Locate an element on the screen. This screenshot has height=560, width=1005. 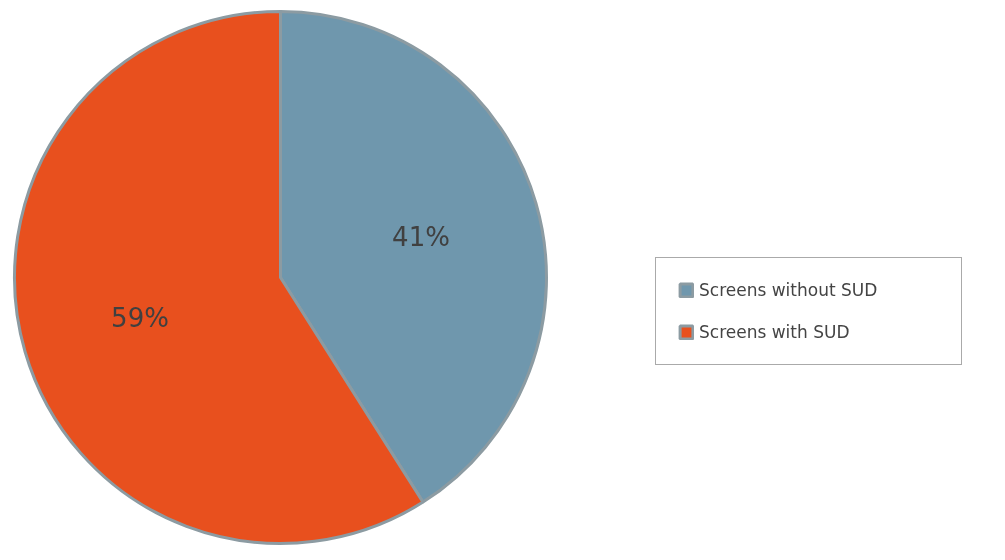
legend-label: Screens without SUD is located at coordinates (789, 290).